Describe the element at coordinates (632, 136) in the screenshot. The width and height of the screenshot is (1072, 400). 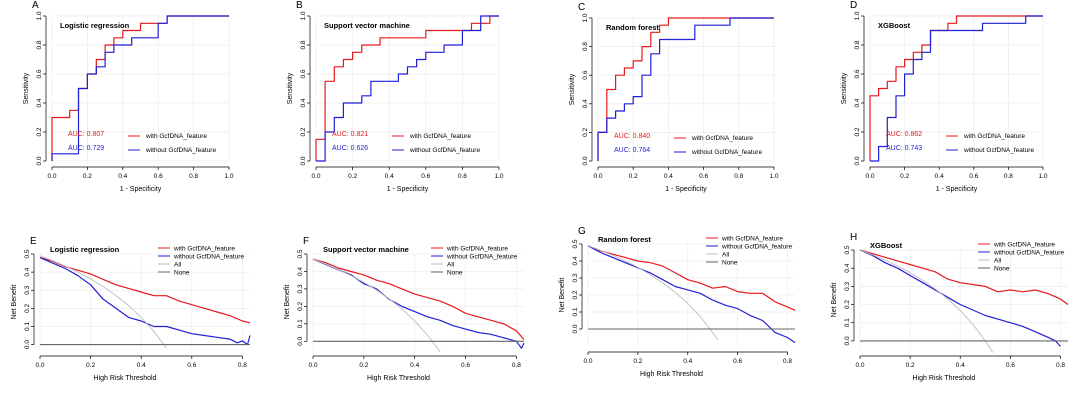
I see `auc-label-with: AUC: 0.840` at that location.